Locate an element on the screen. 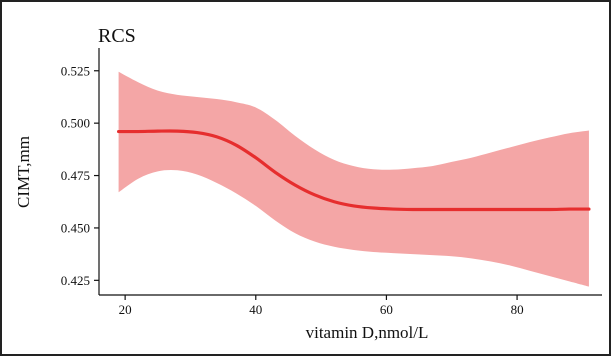  y-tick-label: 0.475 is located at coordinates (75, 175).